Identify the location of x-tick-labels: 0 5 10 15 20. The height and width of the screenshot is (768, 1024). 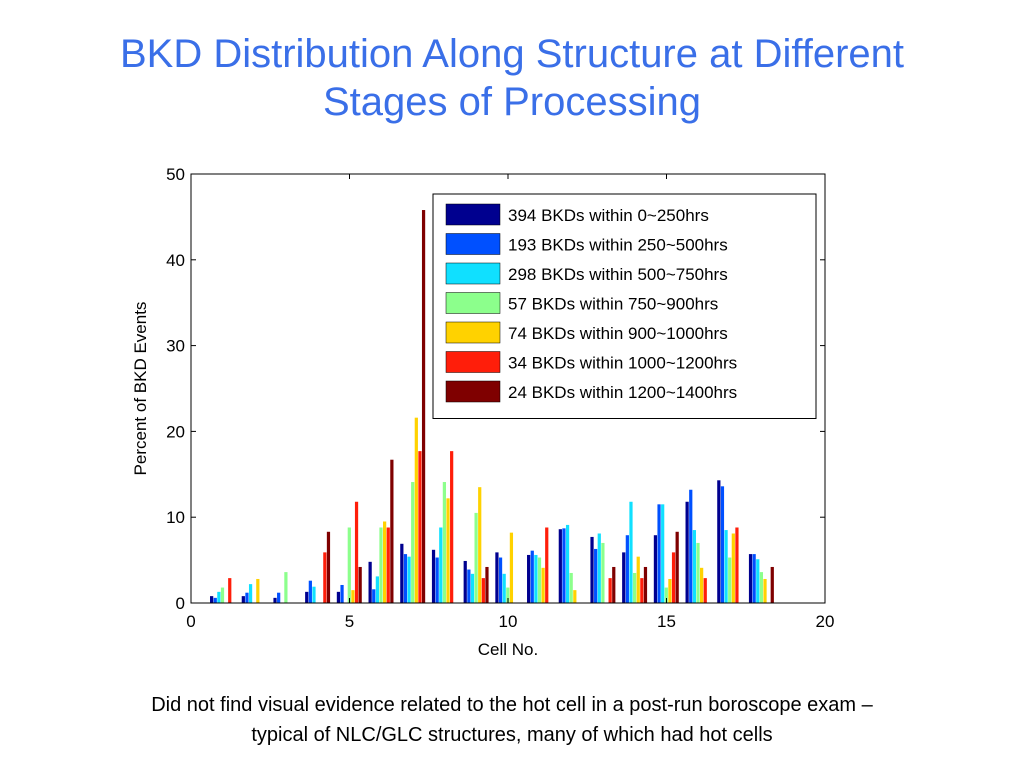
(510, 621).